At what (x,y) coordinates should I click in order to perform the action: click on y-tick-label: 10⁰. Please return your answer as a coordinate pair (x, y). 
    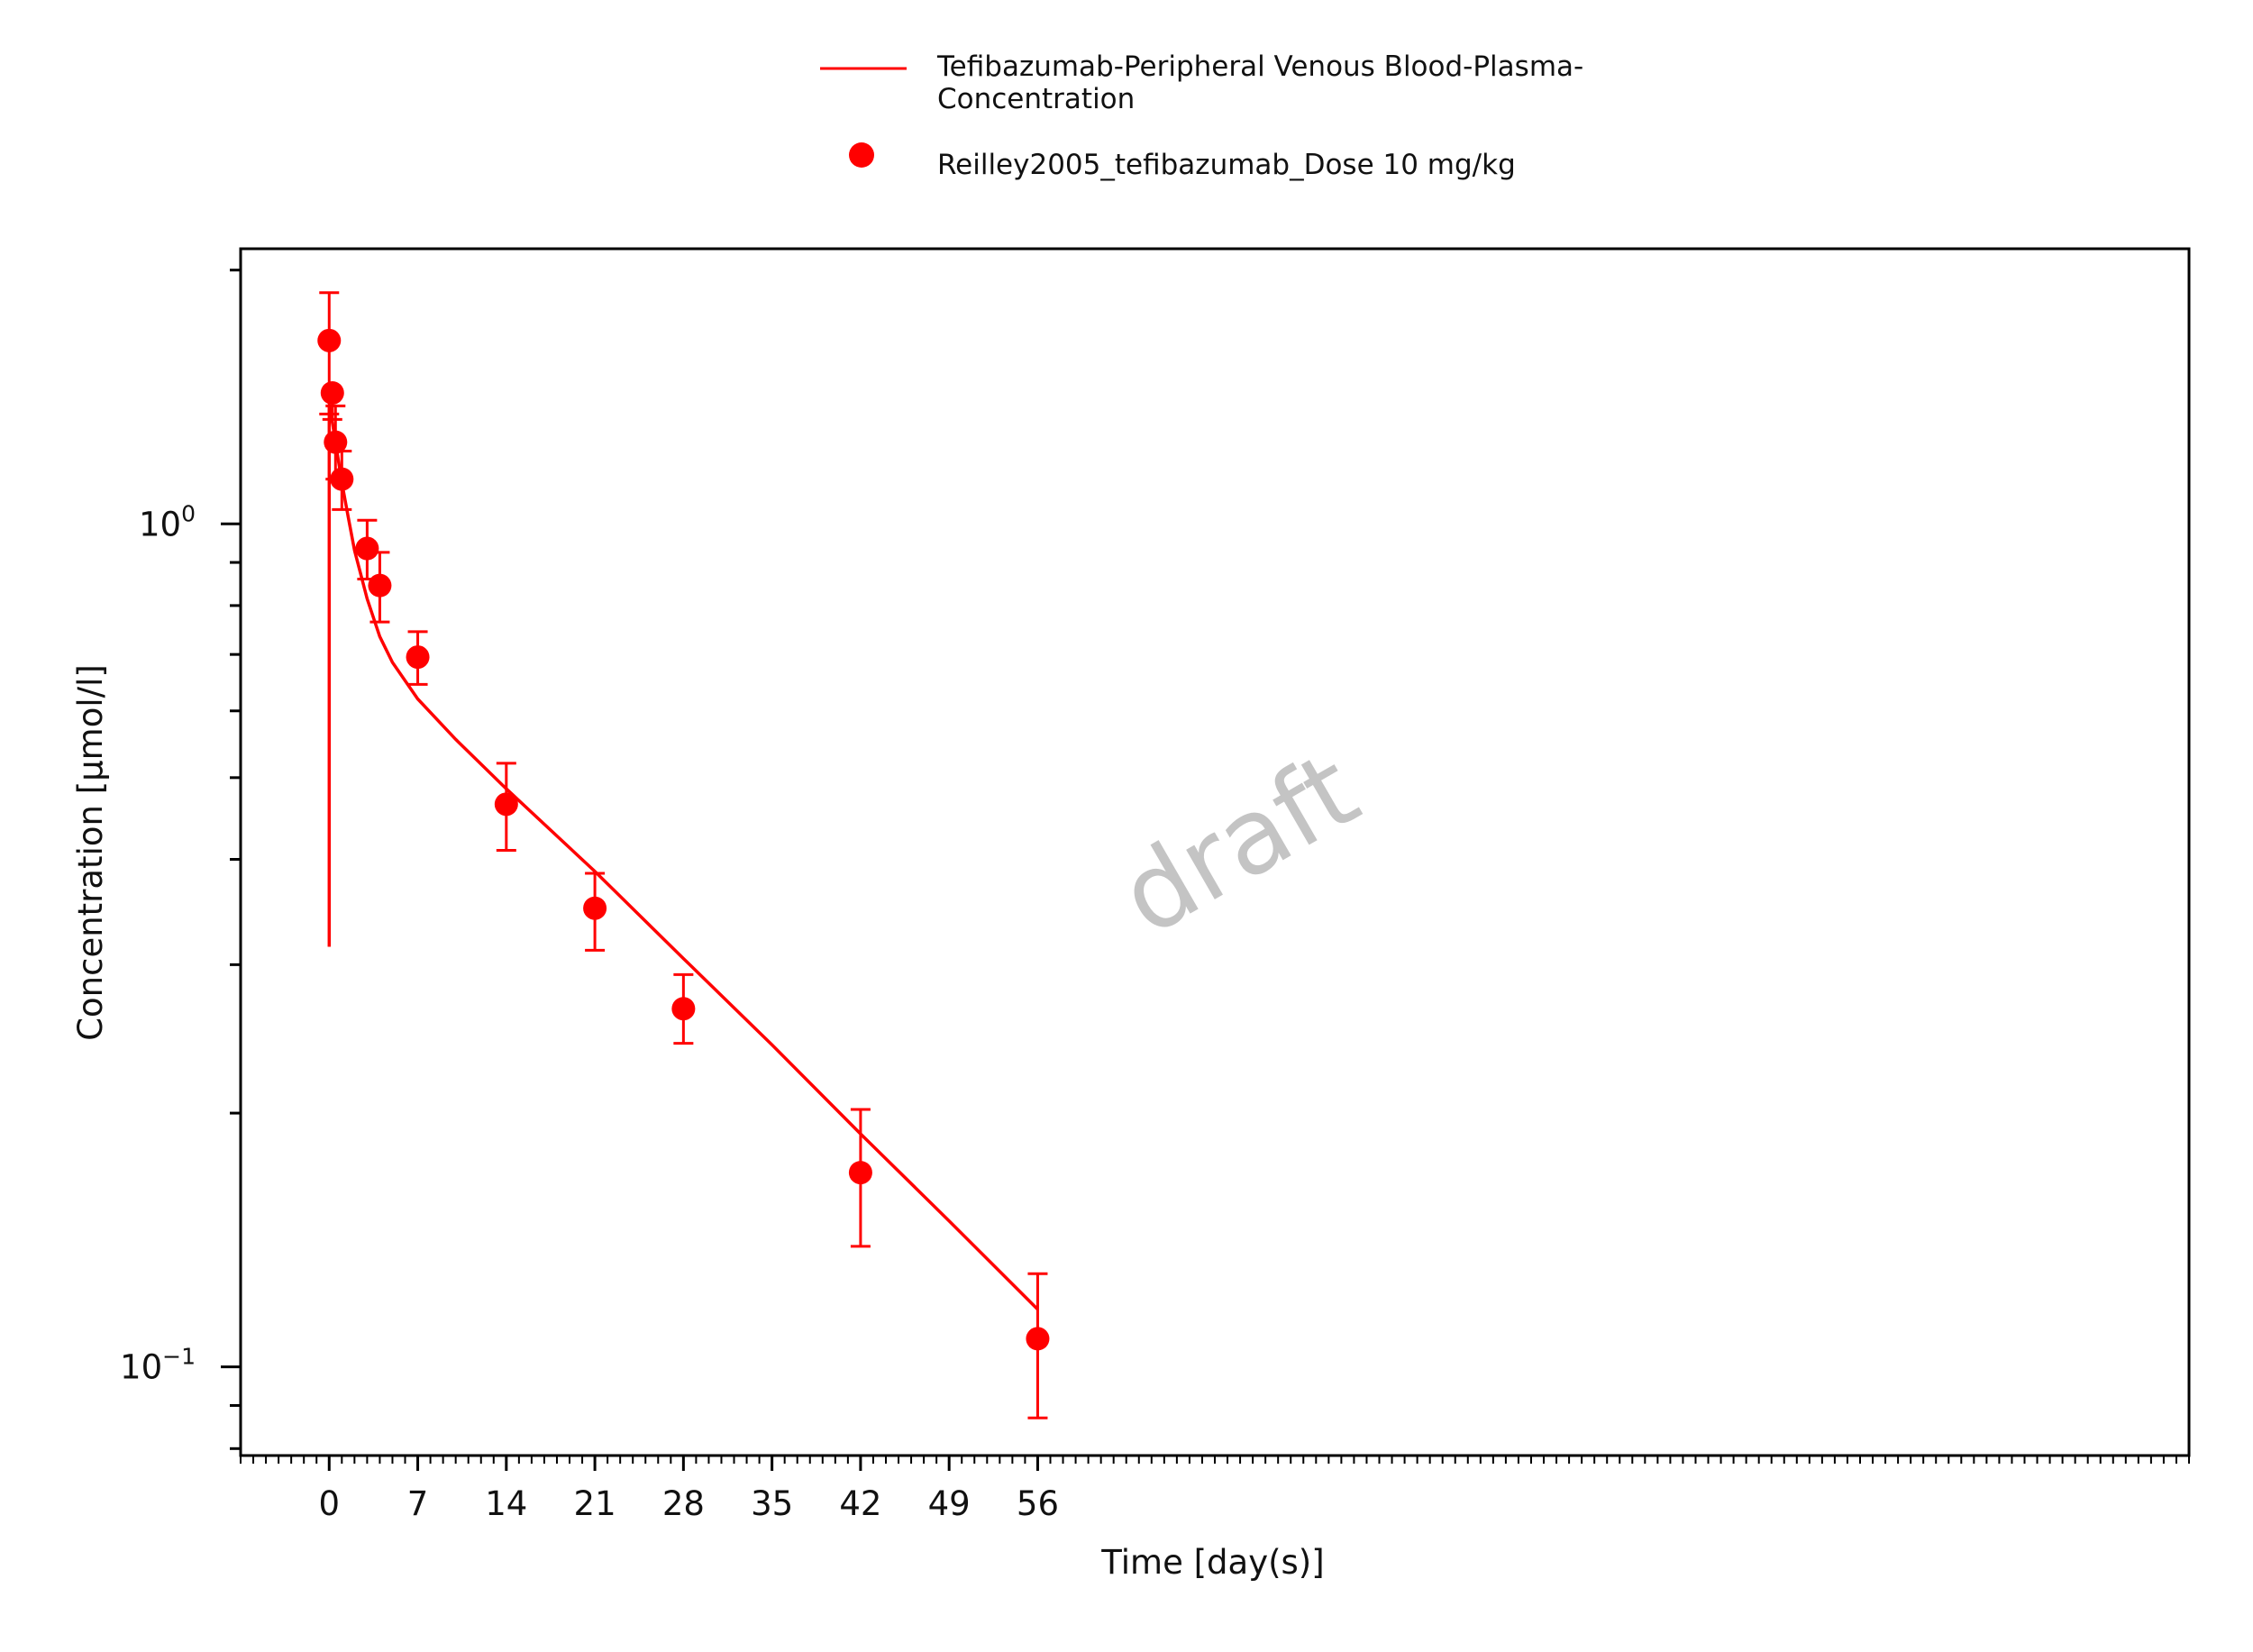
    Looking at the image, I should click on (167, 521).